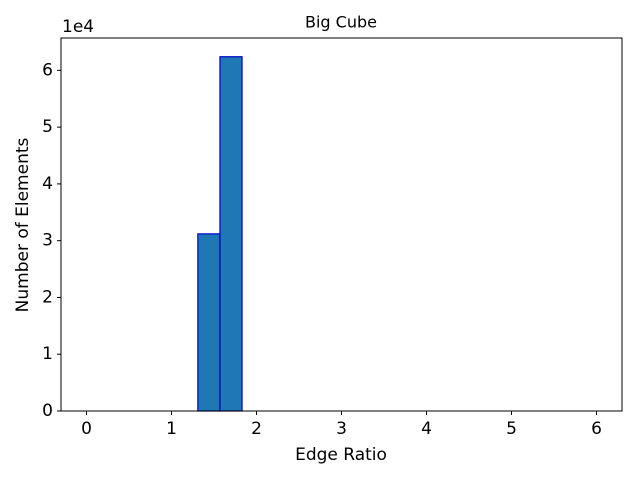  What do you see at coordinates (86, 429) in the screenshot?
I see `x-tick-label: 0` at bounding box center [86, 429].